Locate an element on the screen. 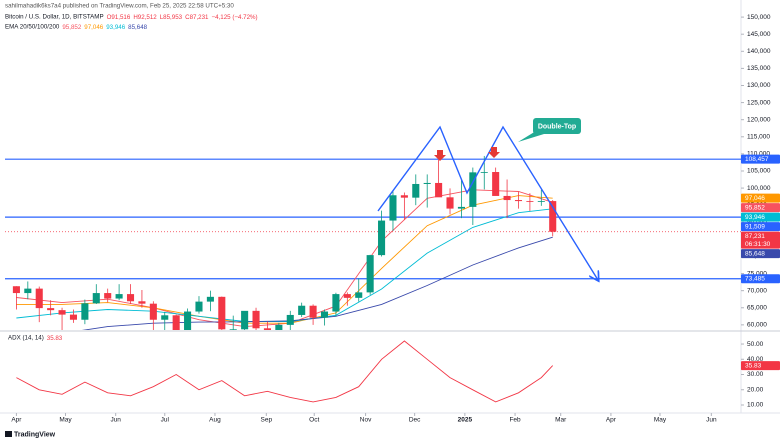 The width and height of the screenshot is (780, 444). x-tick-label: Oct is located at coordinates (314, 420).